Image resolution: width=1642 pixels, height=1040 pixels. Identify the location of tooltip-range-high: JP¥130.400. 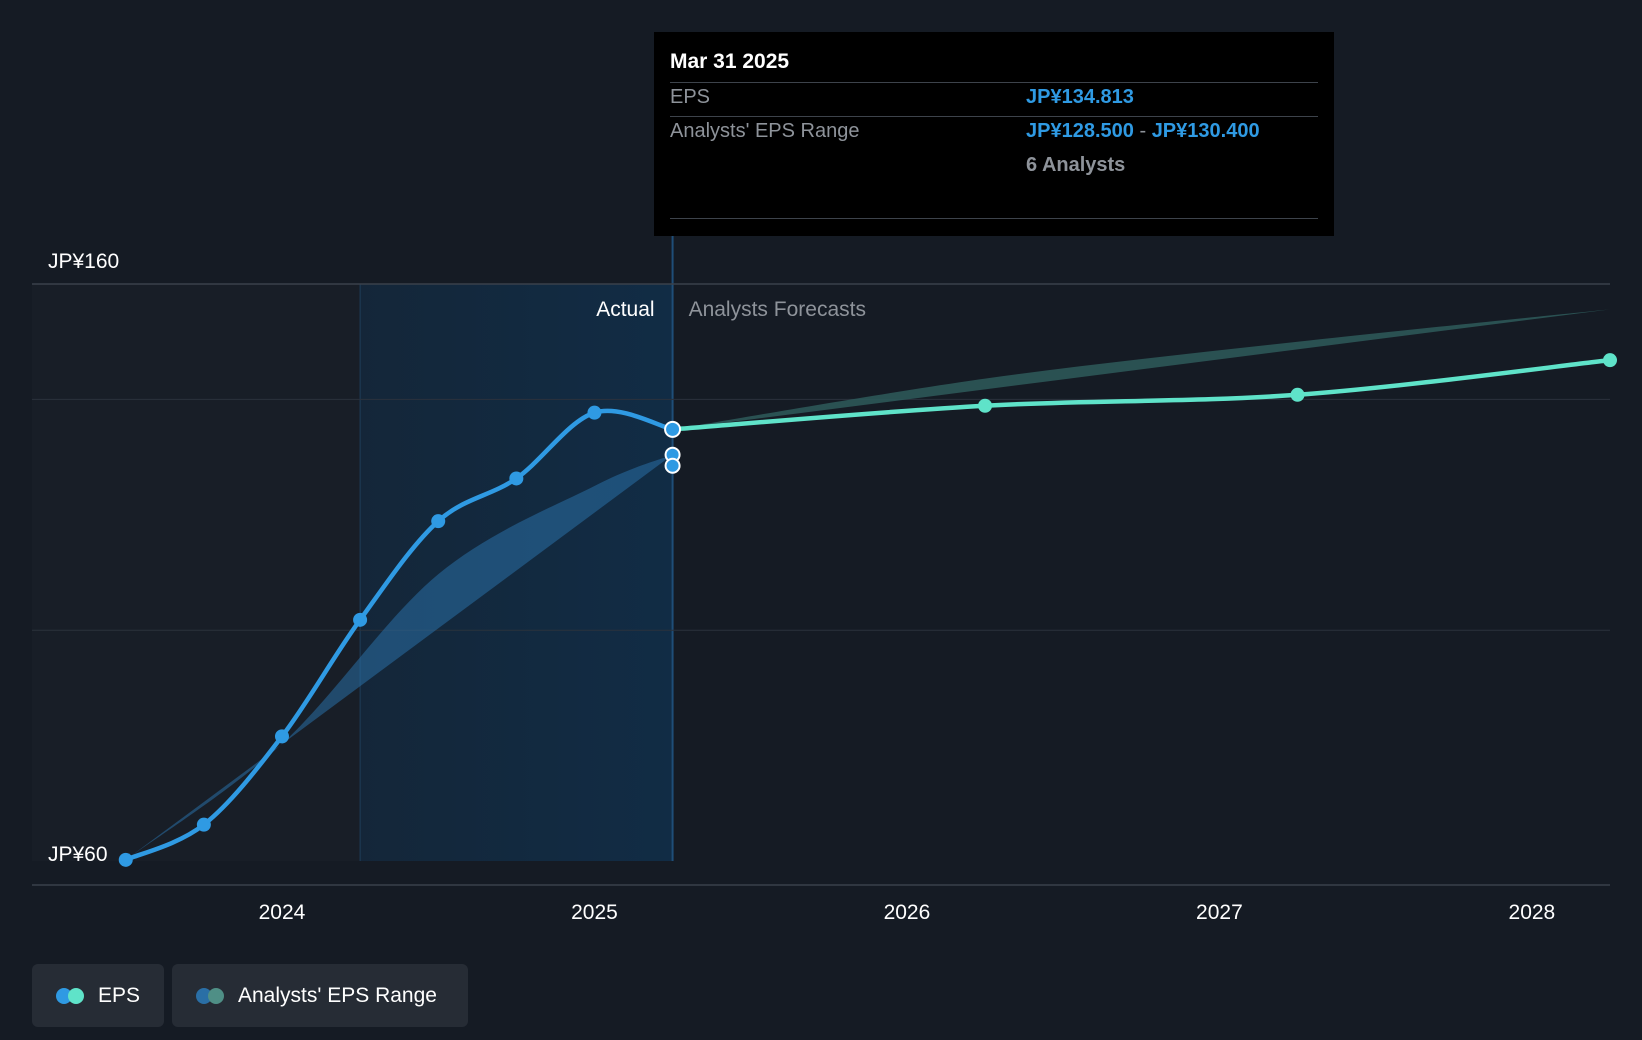
(1205, 131).